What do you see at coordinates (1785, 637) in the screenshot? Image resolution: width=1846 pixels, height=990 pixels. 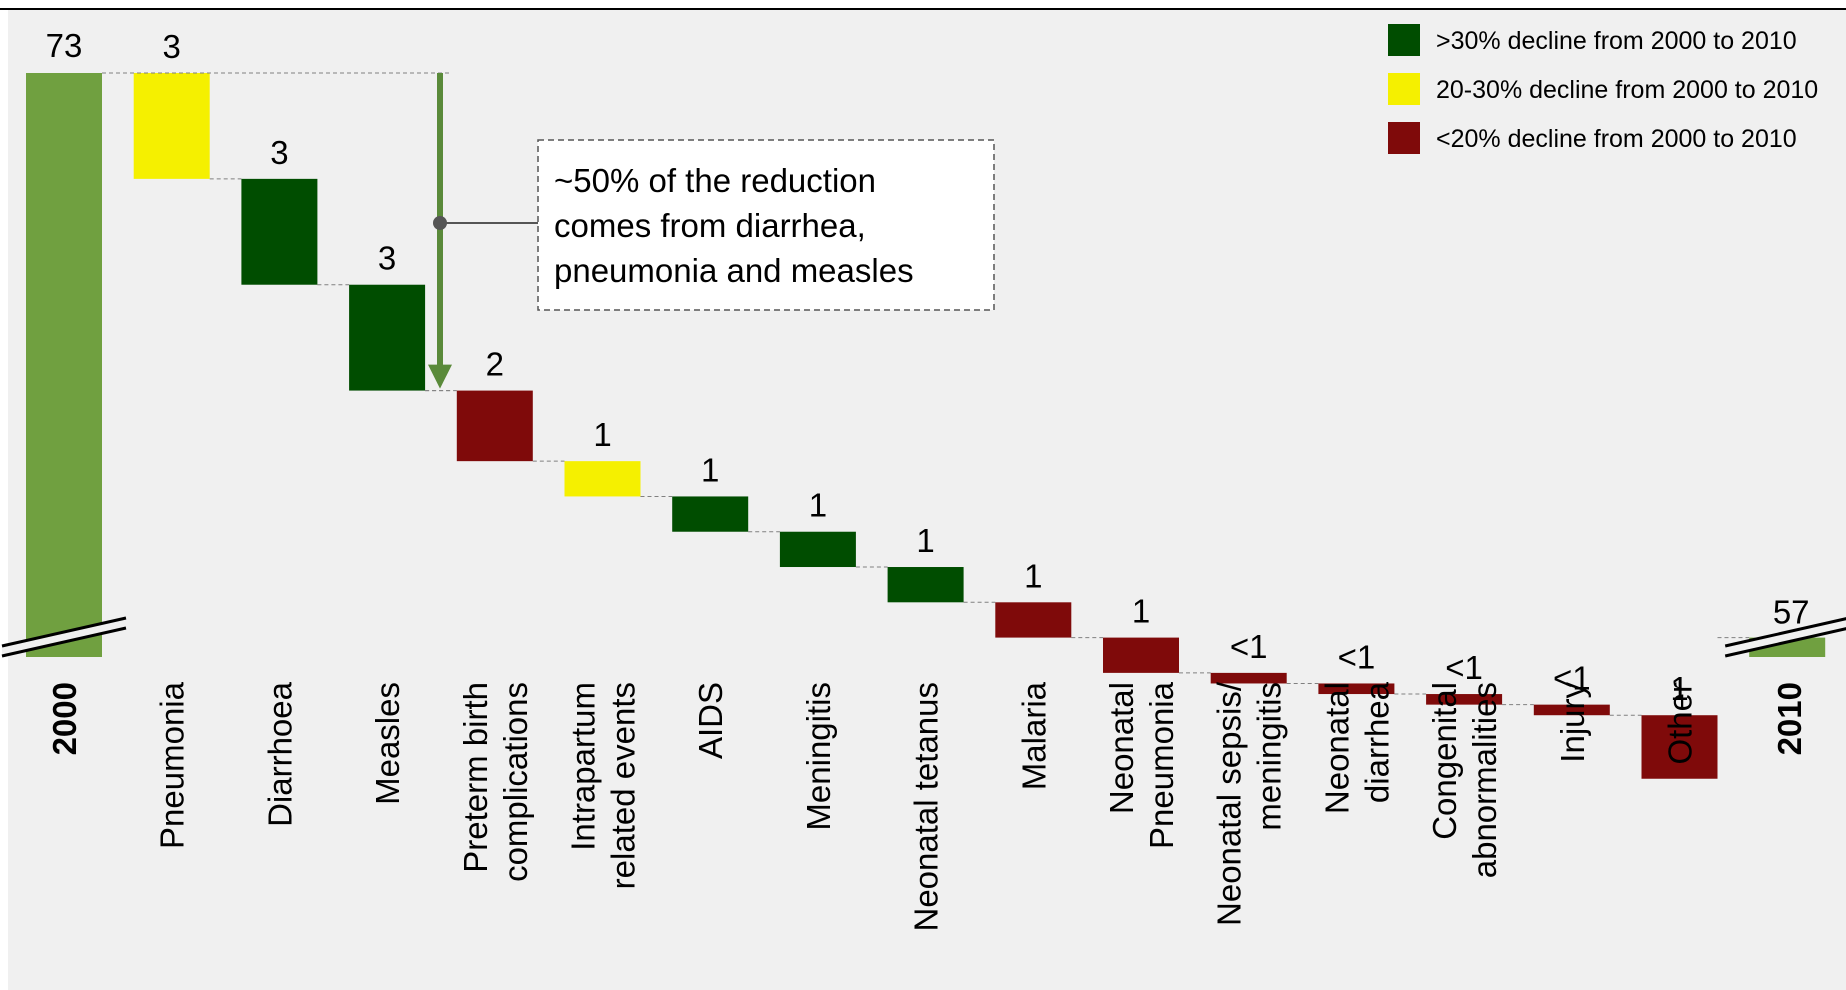 I see `axis-break-end` at bounding box center [1785, 637].